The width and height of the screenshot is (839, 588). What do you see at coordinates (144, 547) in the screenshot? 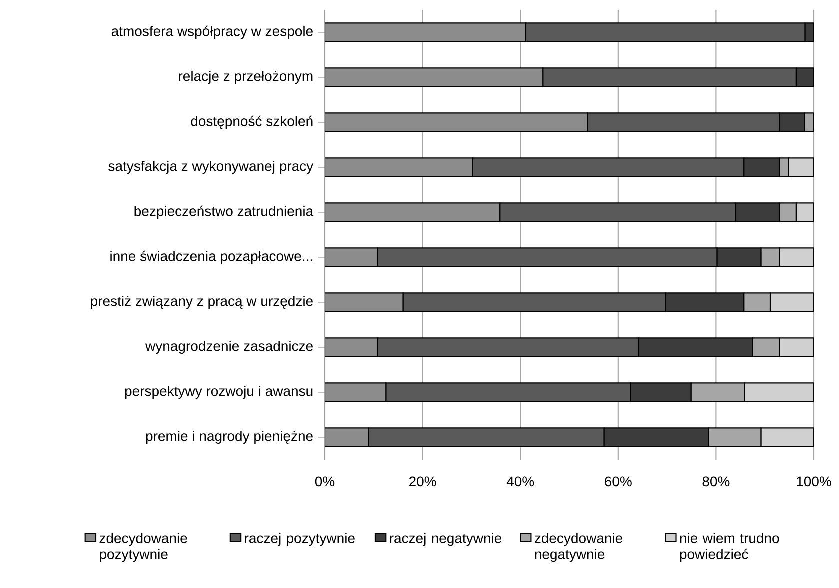
I see `legend-label: zdecydowanie pozytywnie` at bounding box center [144, 547].